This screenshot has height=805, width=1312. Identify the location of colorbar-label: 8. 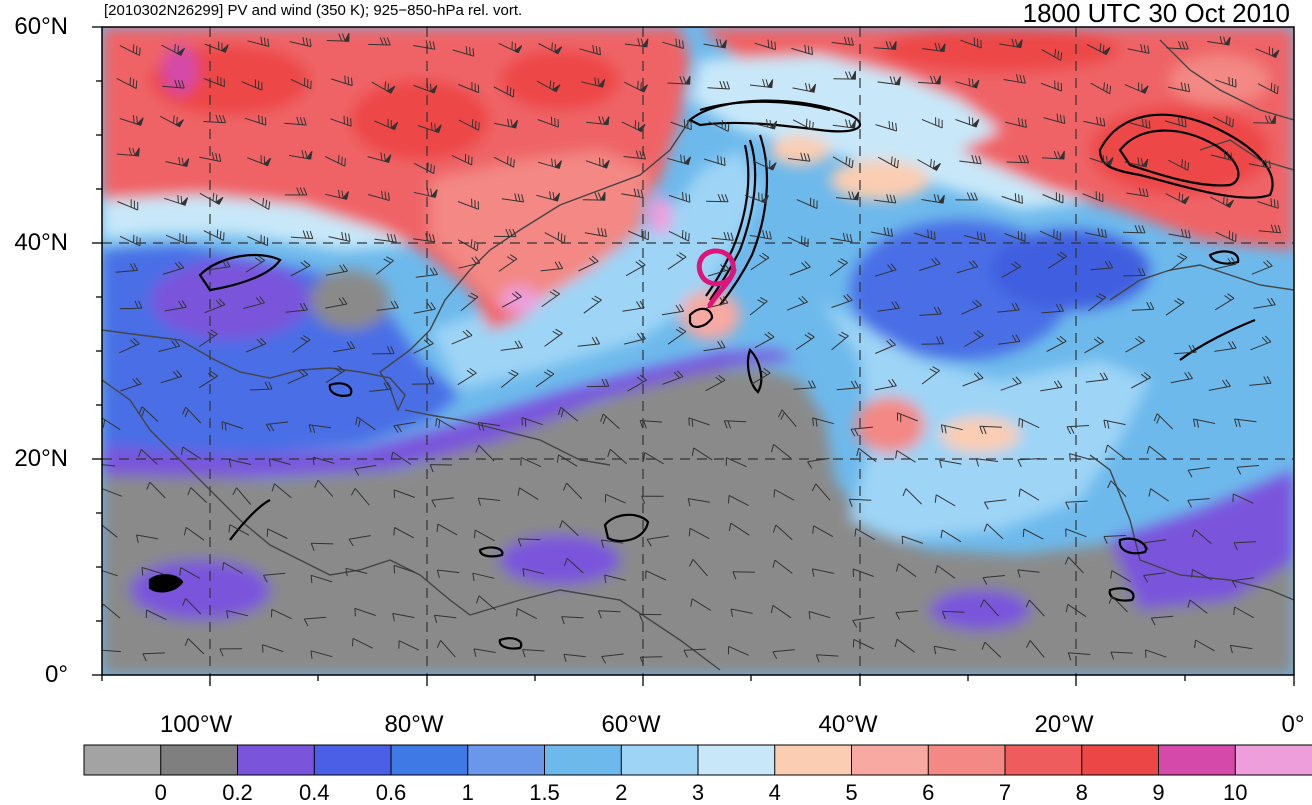
(1082, 793).